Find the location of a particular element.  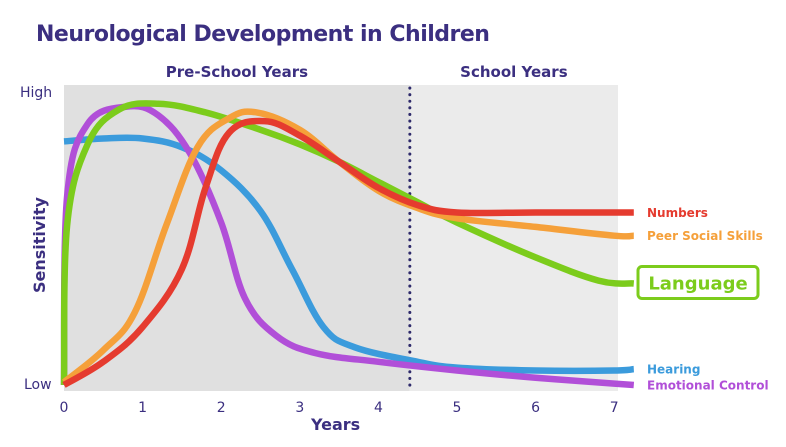

legend-label: Language is located at coordinates (697, 284).